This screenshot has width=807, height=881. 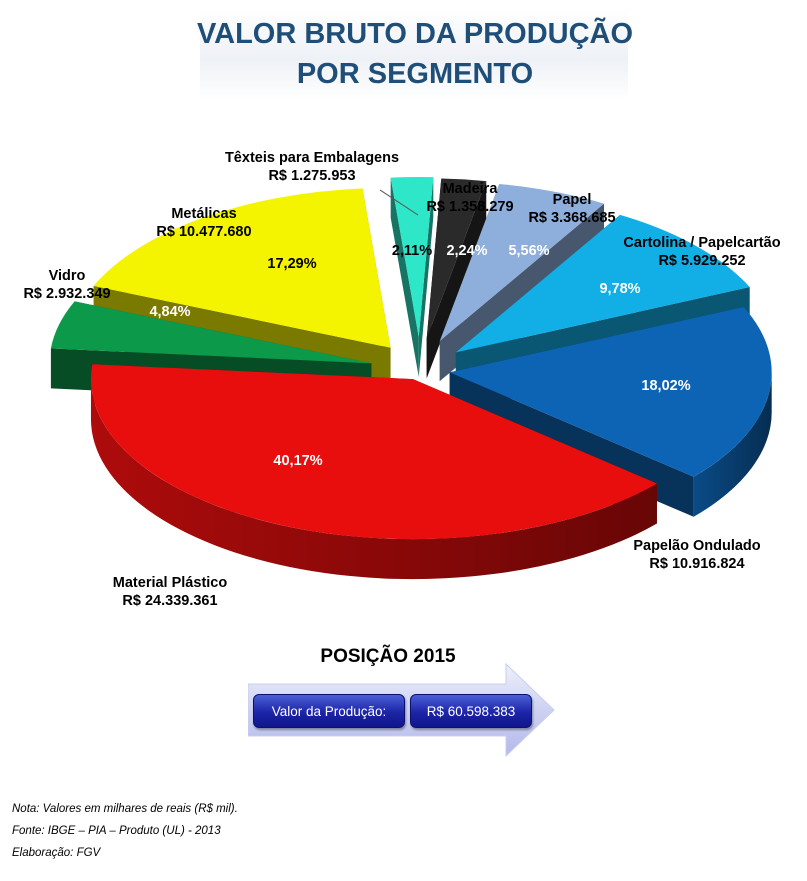 I want to click on title-band, so click(x=414, y=54).